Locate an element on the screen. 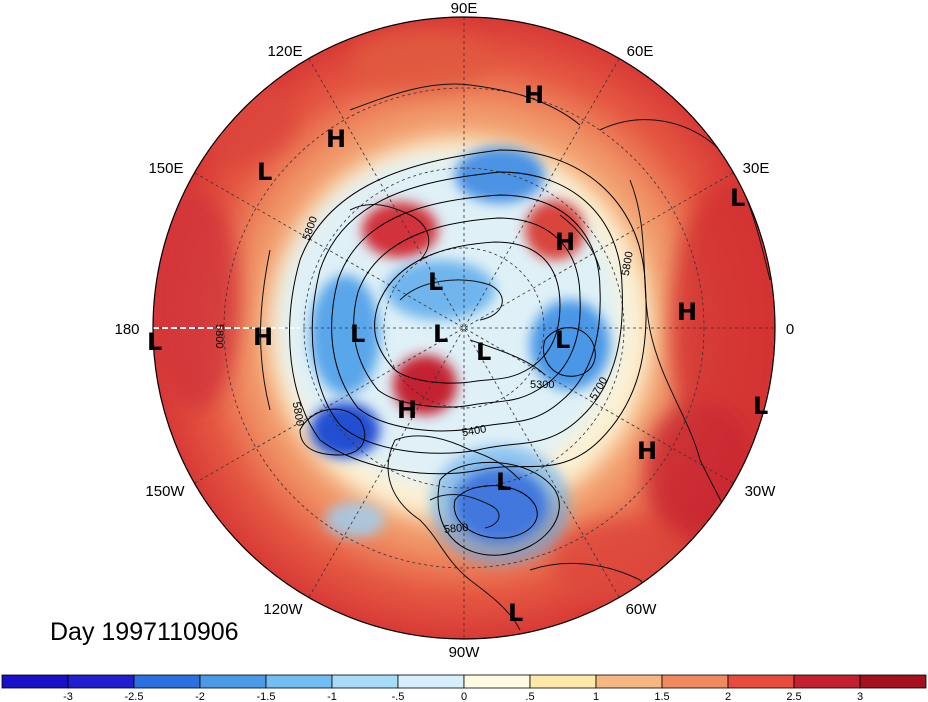 The width and height of the screenshot is (928, 702). lon-label-90w: 90W is located at coordinates (465, 652).